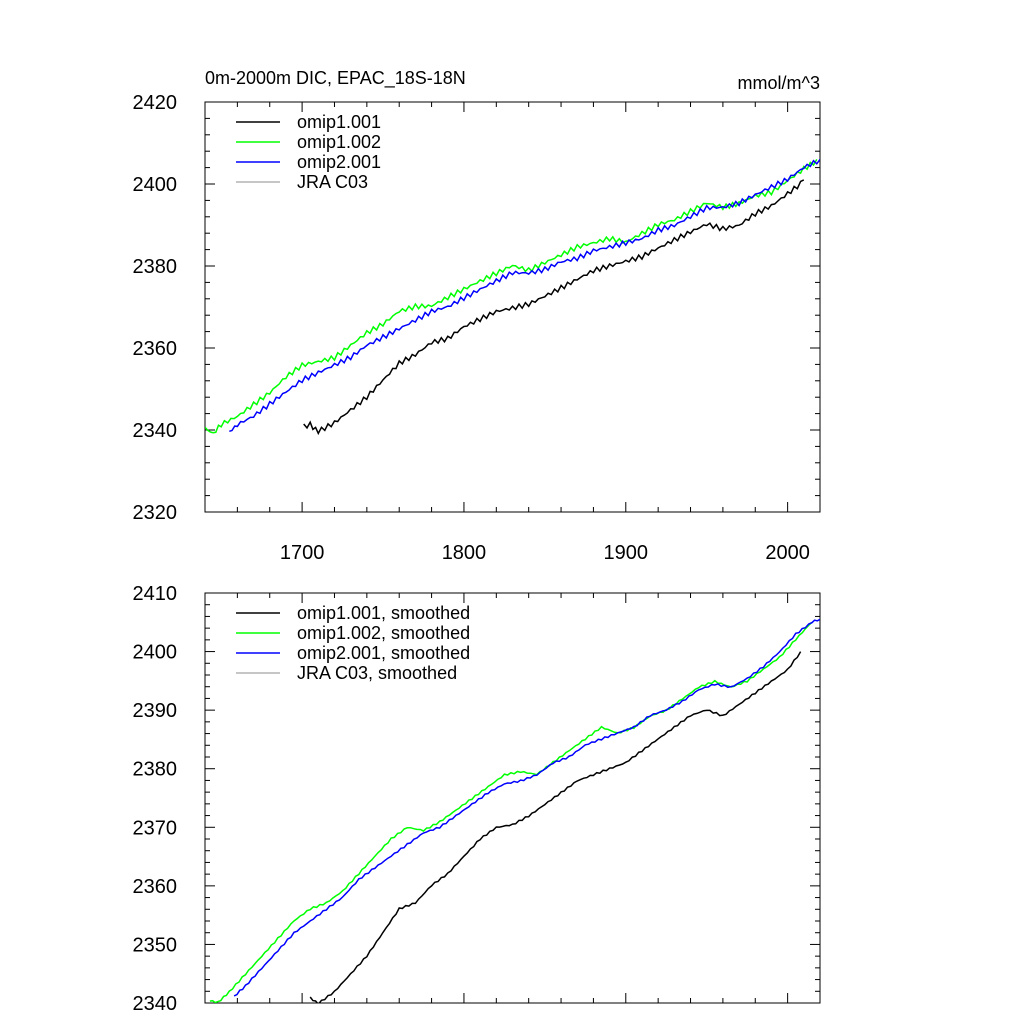 This screenshot has height=1029, width=1024. What do you see at coordinates (383, 653) in the screenshot?
I see `legend-label: omip2.001, smoothed` at bounding box center [383, 653].